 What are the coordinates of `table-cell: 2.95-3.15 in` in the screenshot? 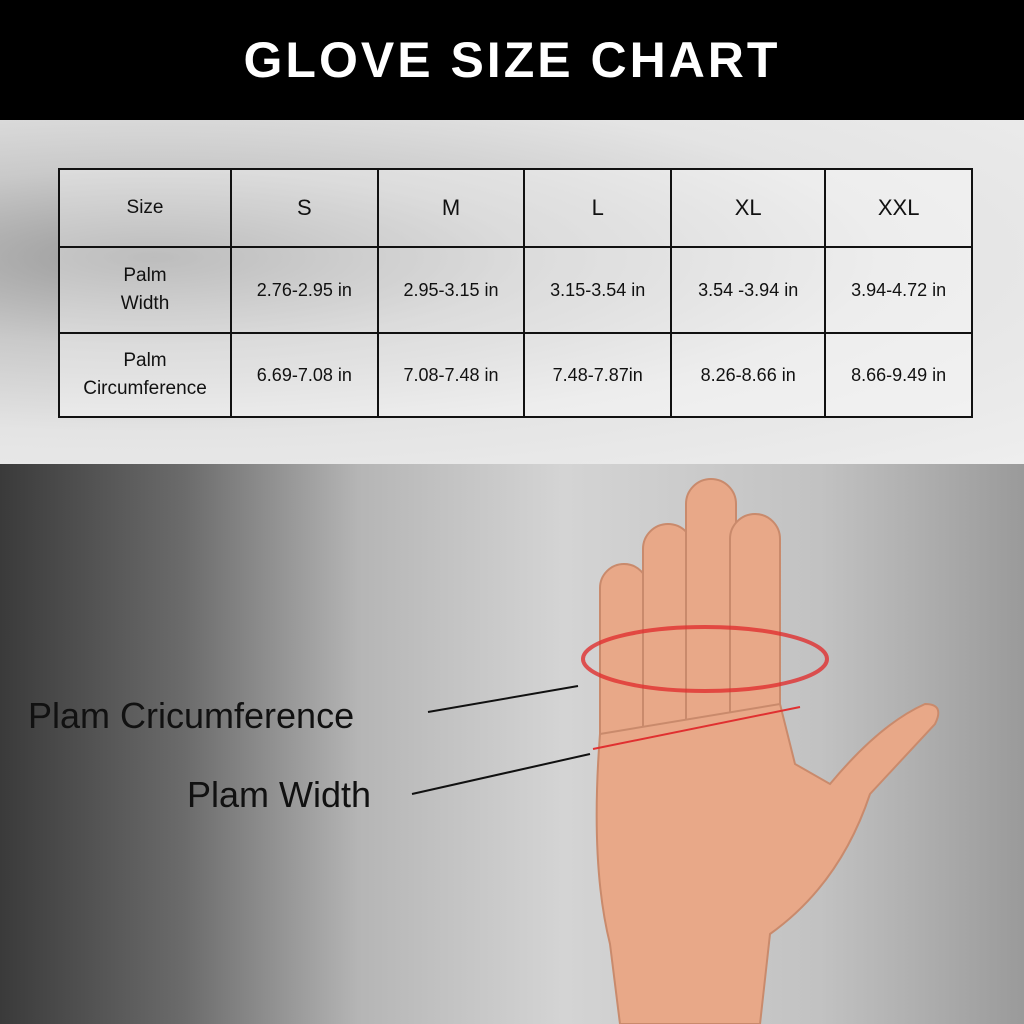 It's located at (451, 290).